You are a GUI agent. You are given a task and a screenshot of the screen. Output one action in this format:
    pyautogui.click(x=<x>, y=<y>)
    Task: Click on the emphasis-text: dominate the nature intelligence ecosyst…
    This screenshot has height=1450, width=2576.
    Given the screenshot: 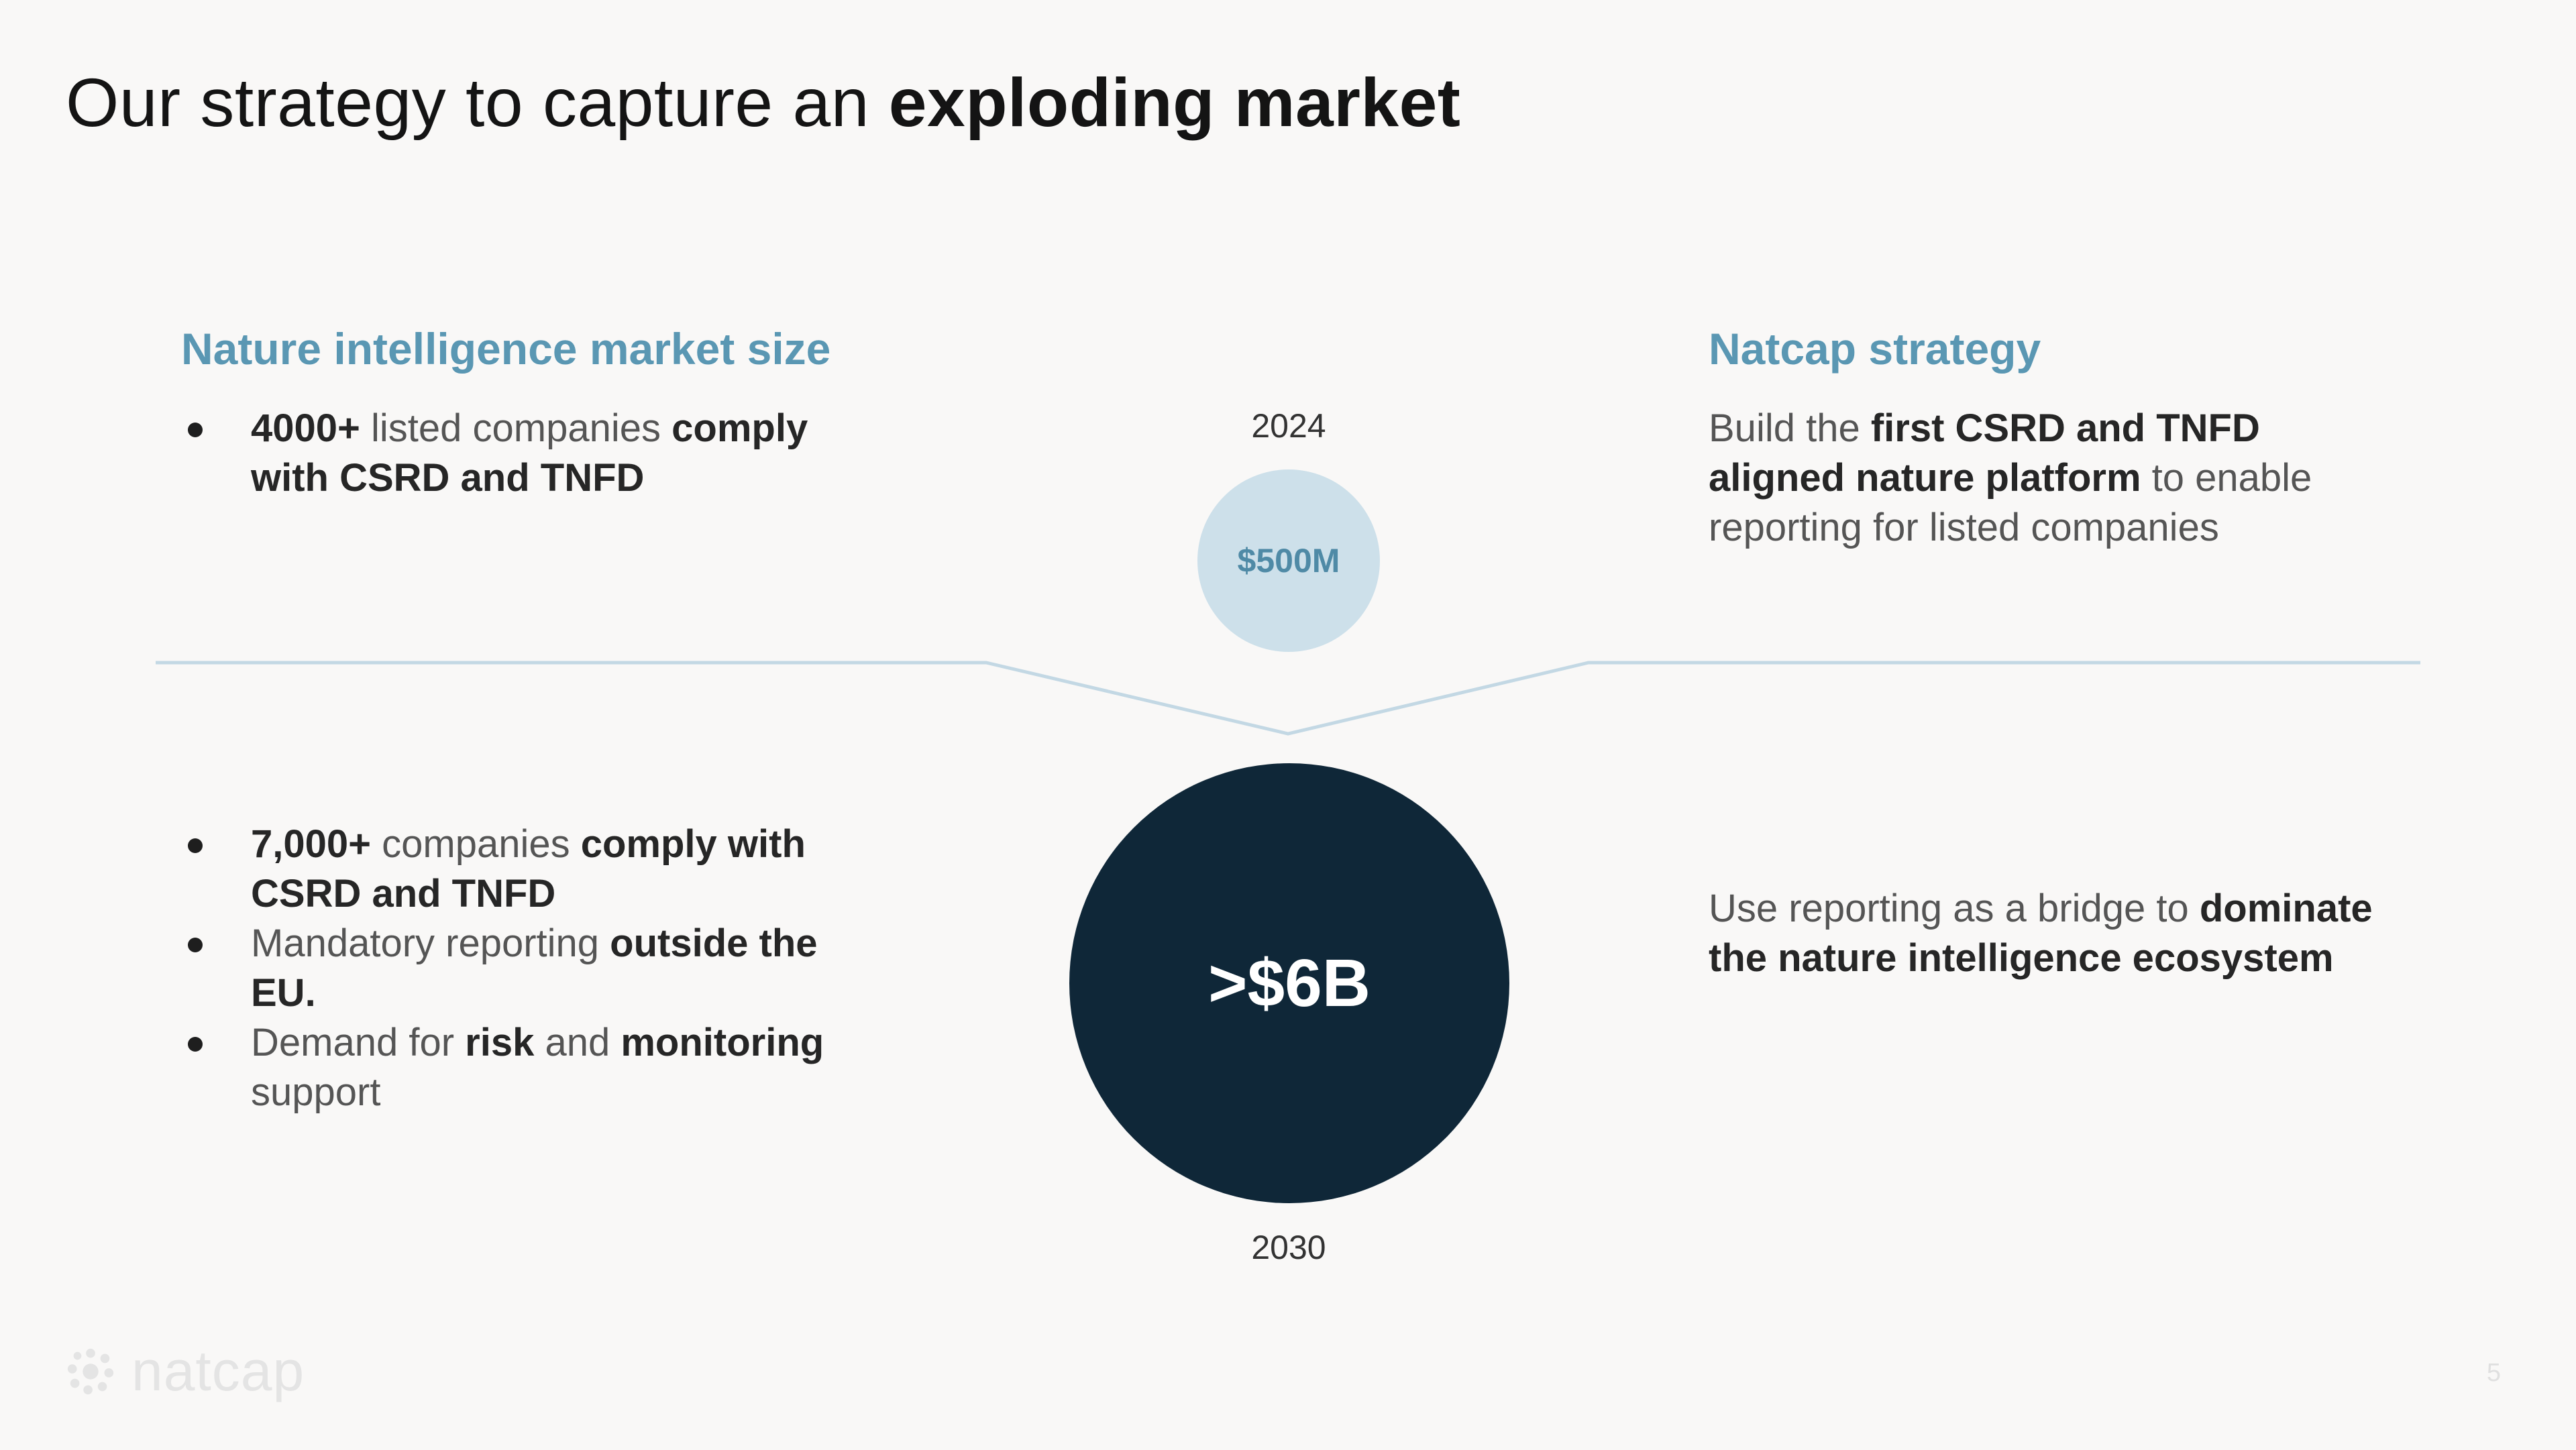 What is the action you would take?
    pyautogui.click(x=2041, y=933)
    